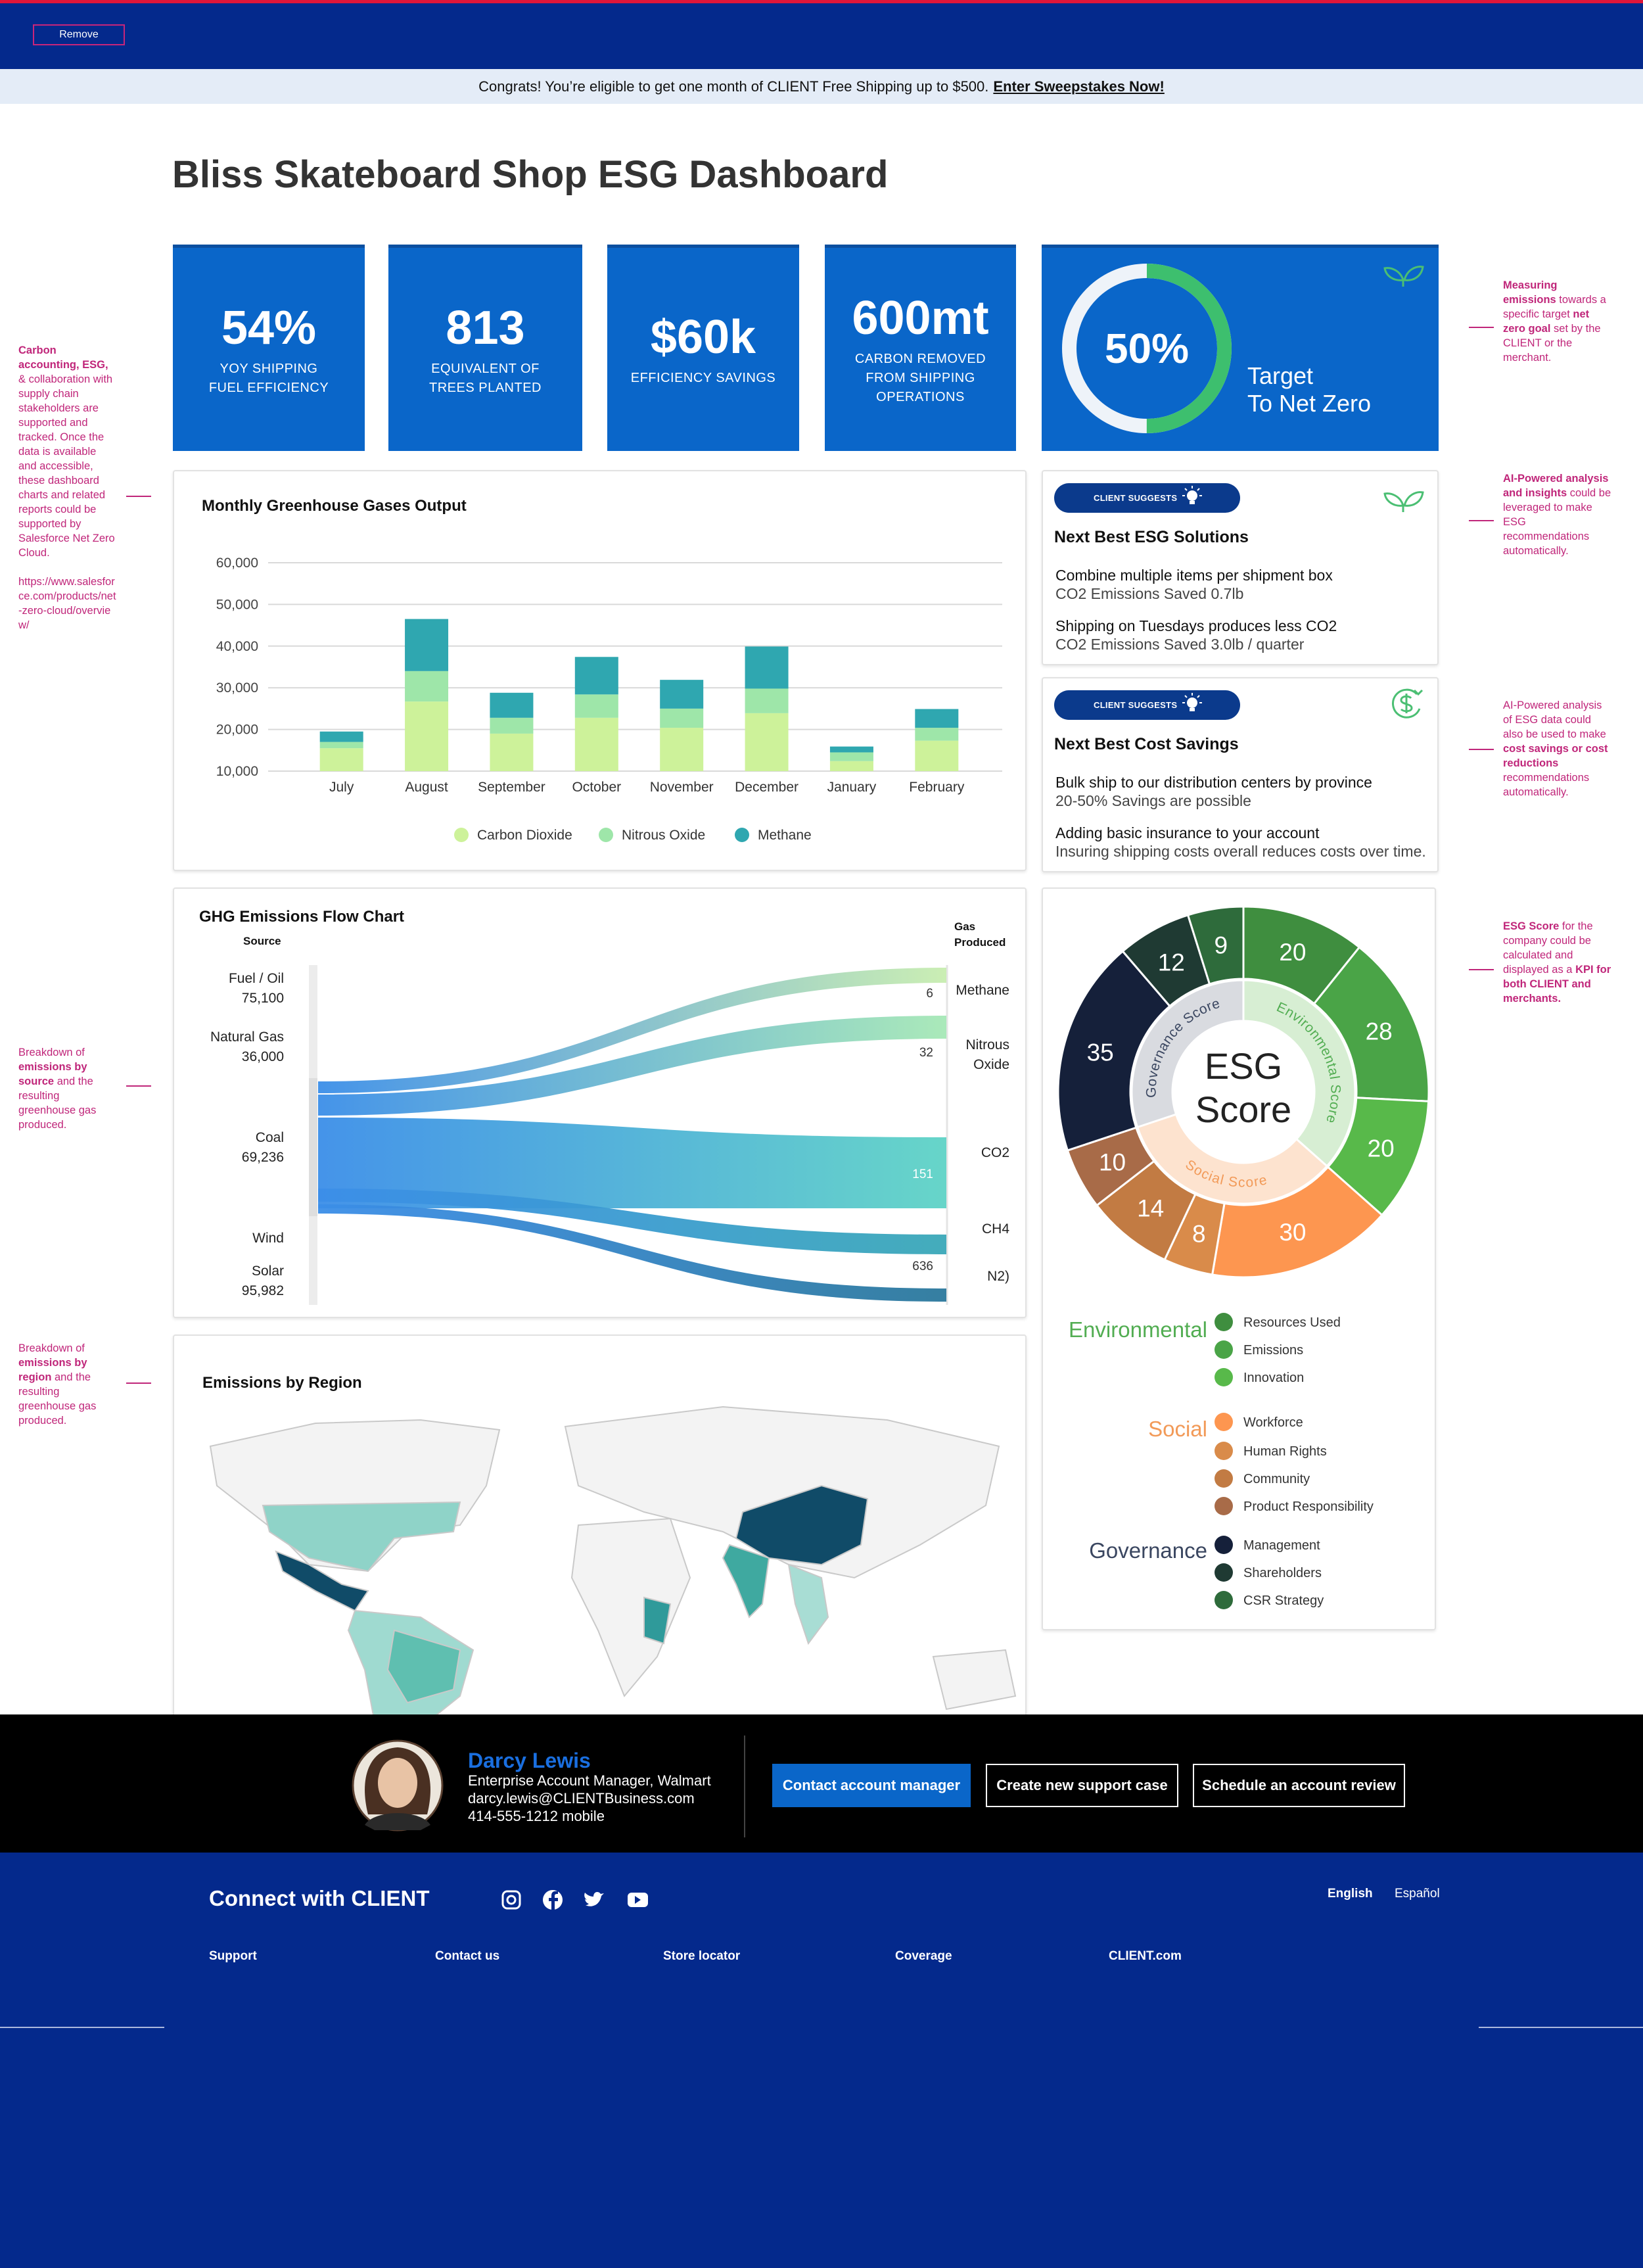  I want to click on sankey-source-name: Natural Gas, so click(247, 1037).